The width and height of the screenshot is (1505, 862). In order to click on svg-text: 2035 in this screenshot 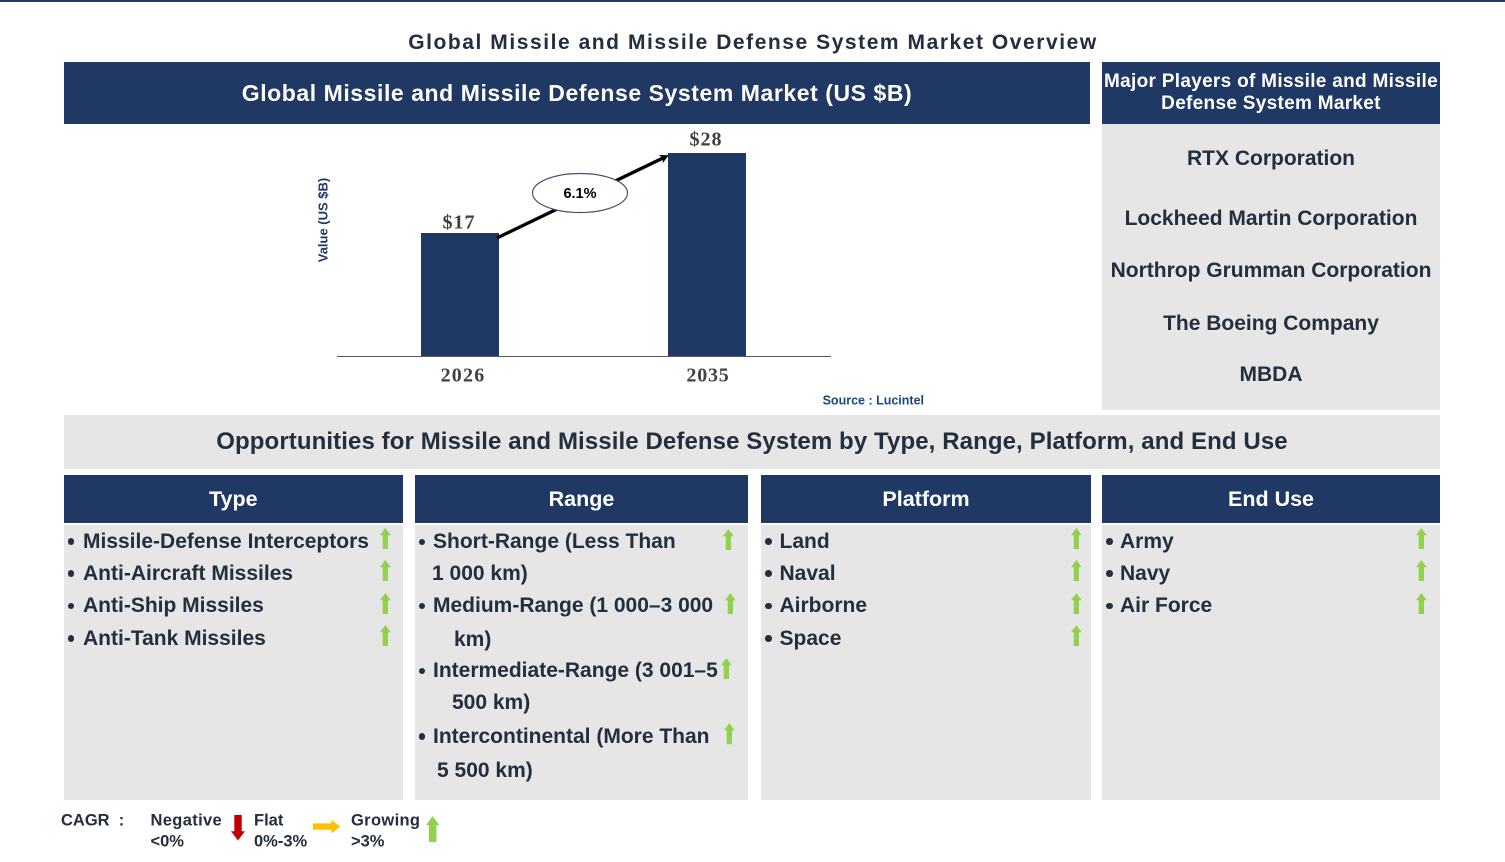, I will do `click(707, 376)`.